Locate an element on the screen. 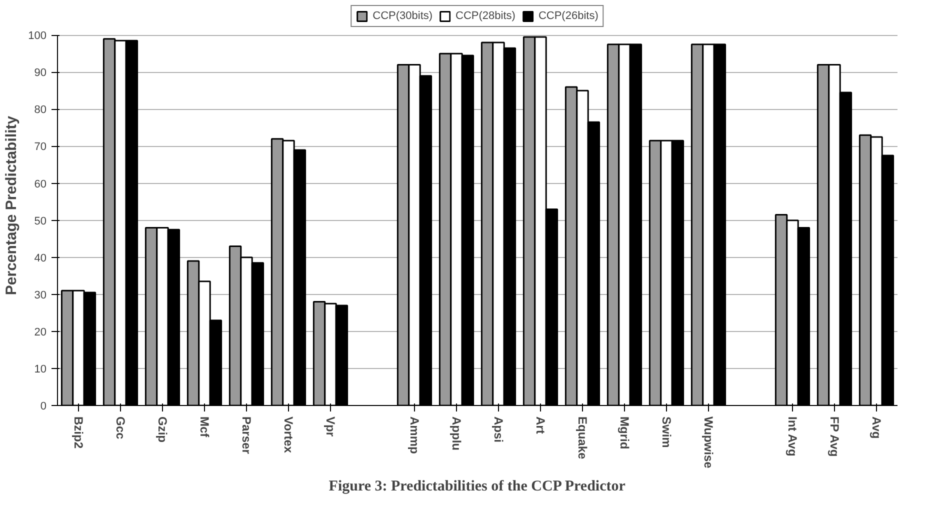  text: Figure 3: Predictabilities of the CCP Predictor is located at coordinates (477, 486).